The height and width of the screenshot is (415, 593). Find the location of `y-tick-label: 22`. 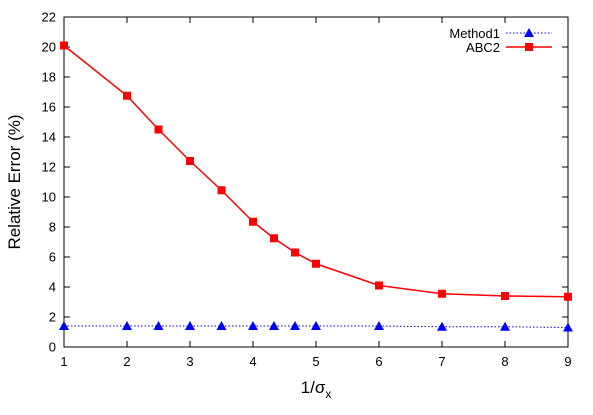

y-tick-label: 22 is located at coordinates (49, 17).